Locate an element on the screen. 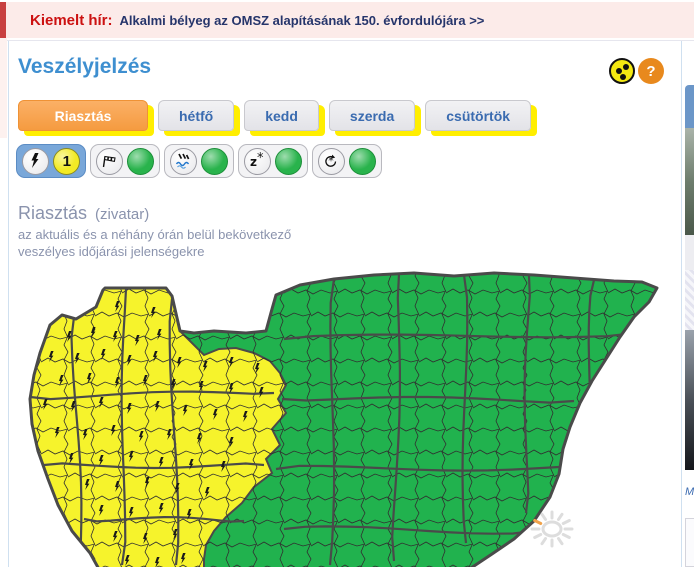 Image resolution: width=694 pixels, height=567 pixels. tab-kedd: kedd is located at coordinates (281, 115).